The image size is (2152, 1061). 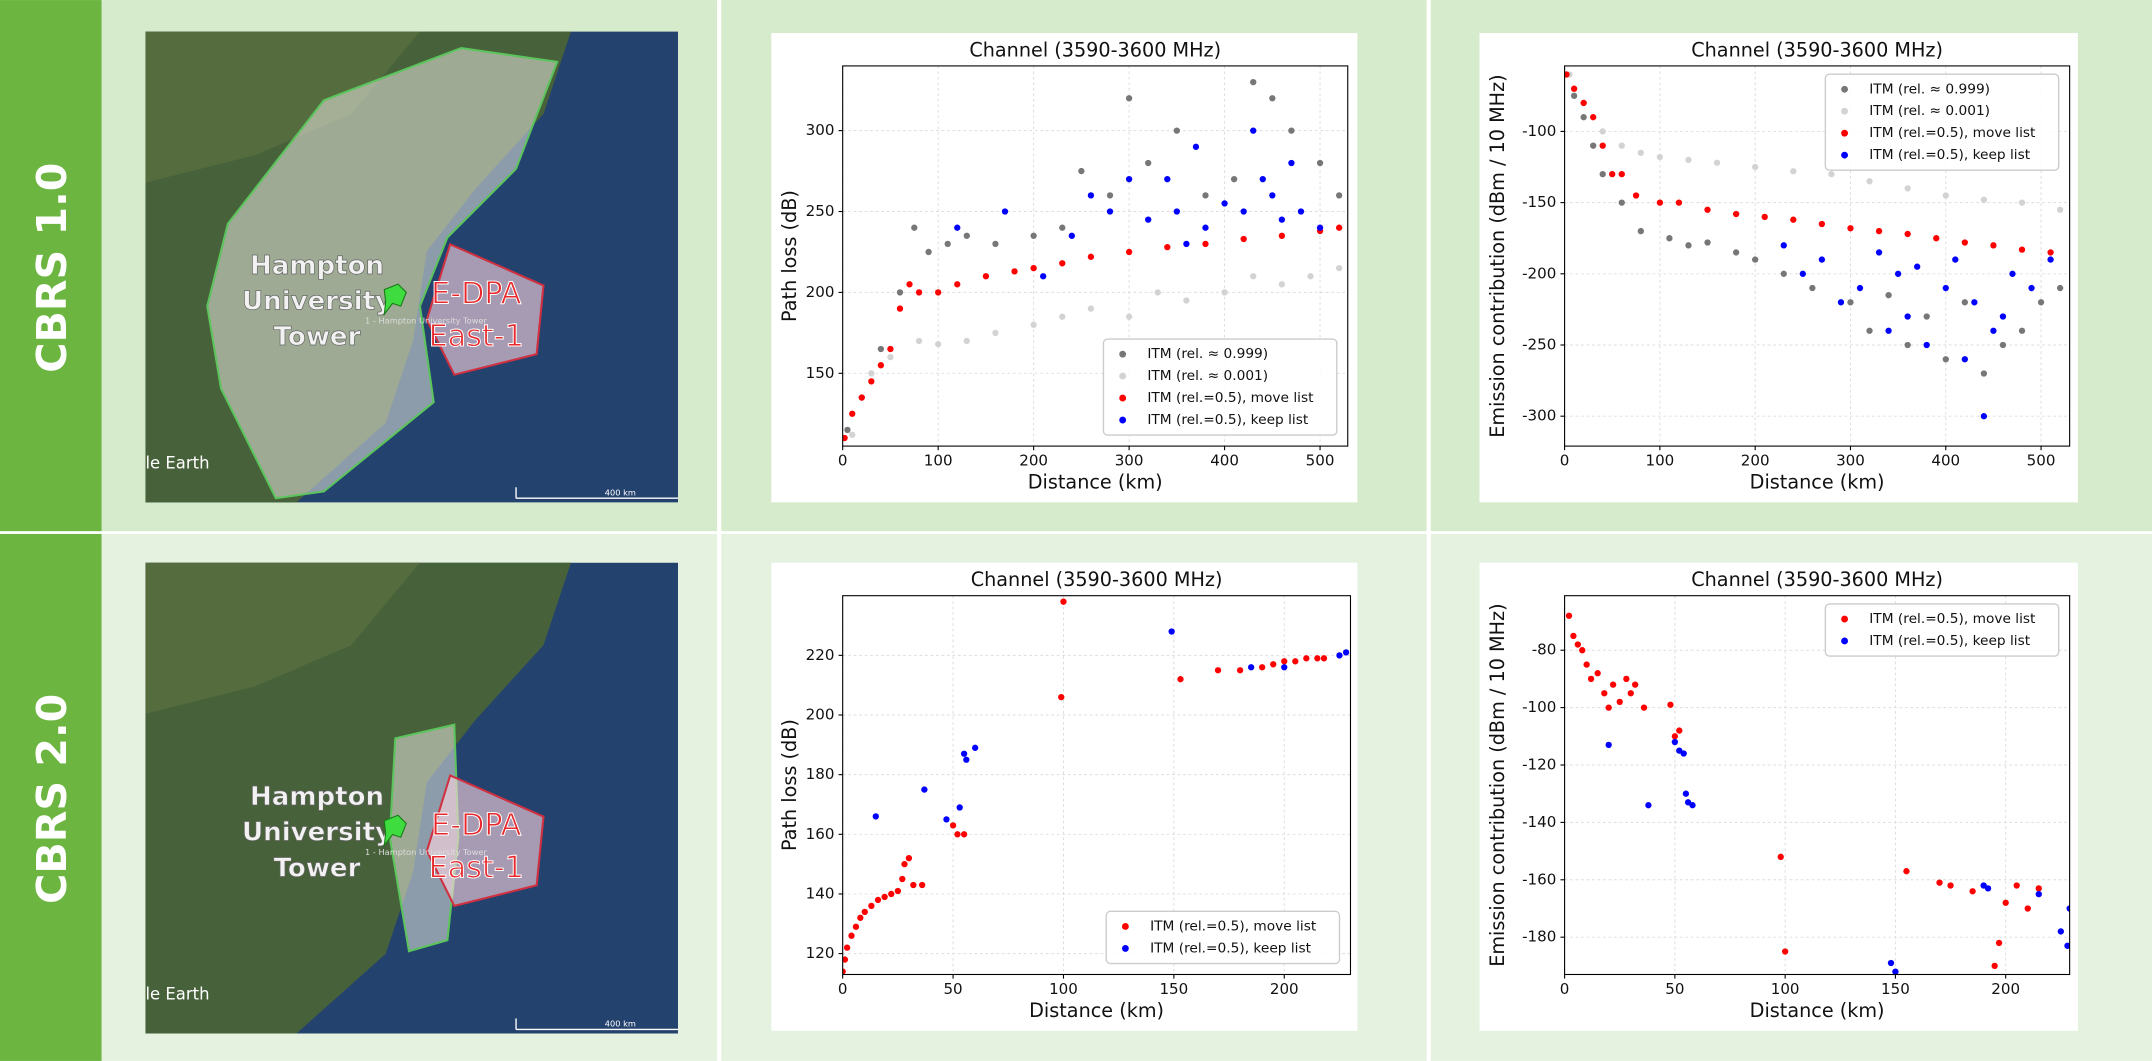 What do you see at coordinates (1063, 989) in the screenshot?
I see `x-tick-label: 100` at bounding box center [1063, 989].